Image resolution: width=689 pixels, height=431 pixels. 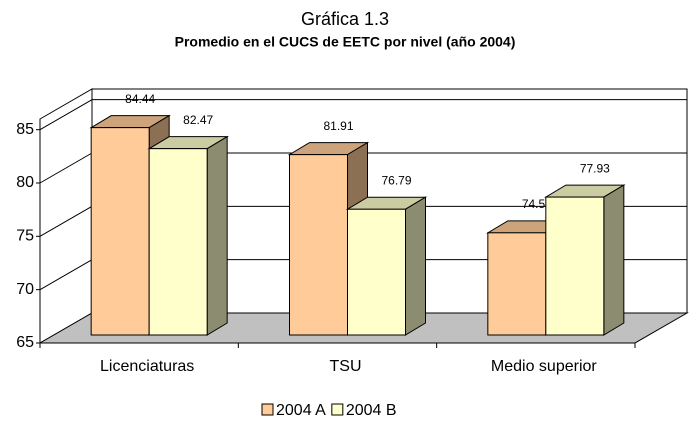 I want to click on y-tick-label: 70, so click(x=25, y=289).